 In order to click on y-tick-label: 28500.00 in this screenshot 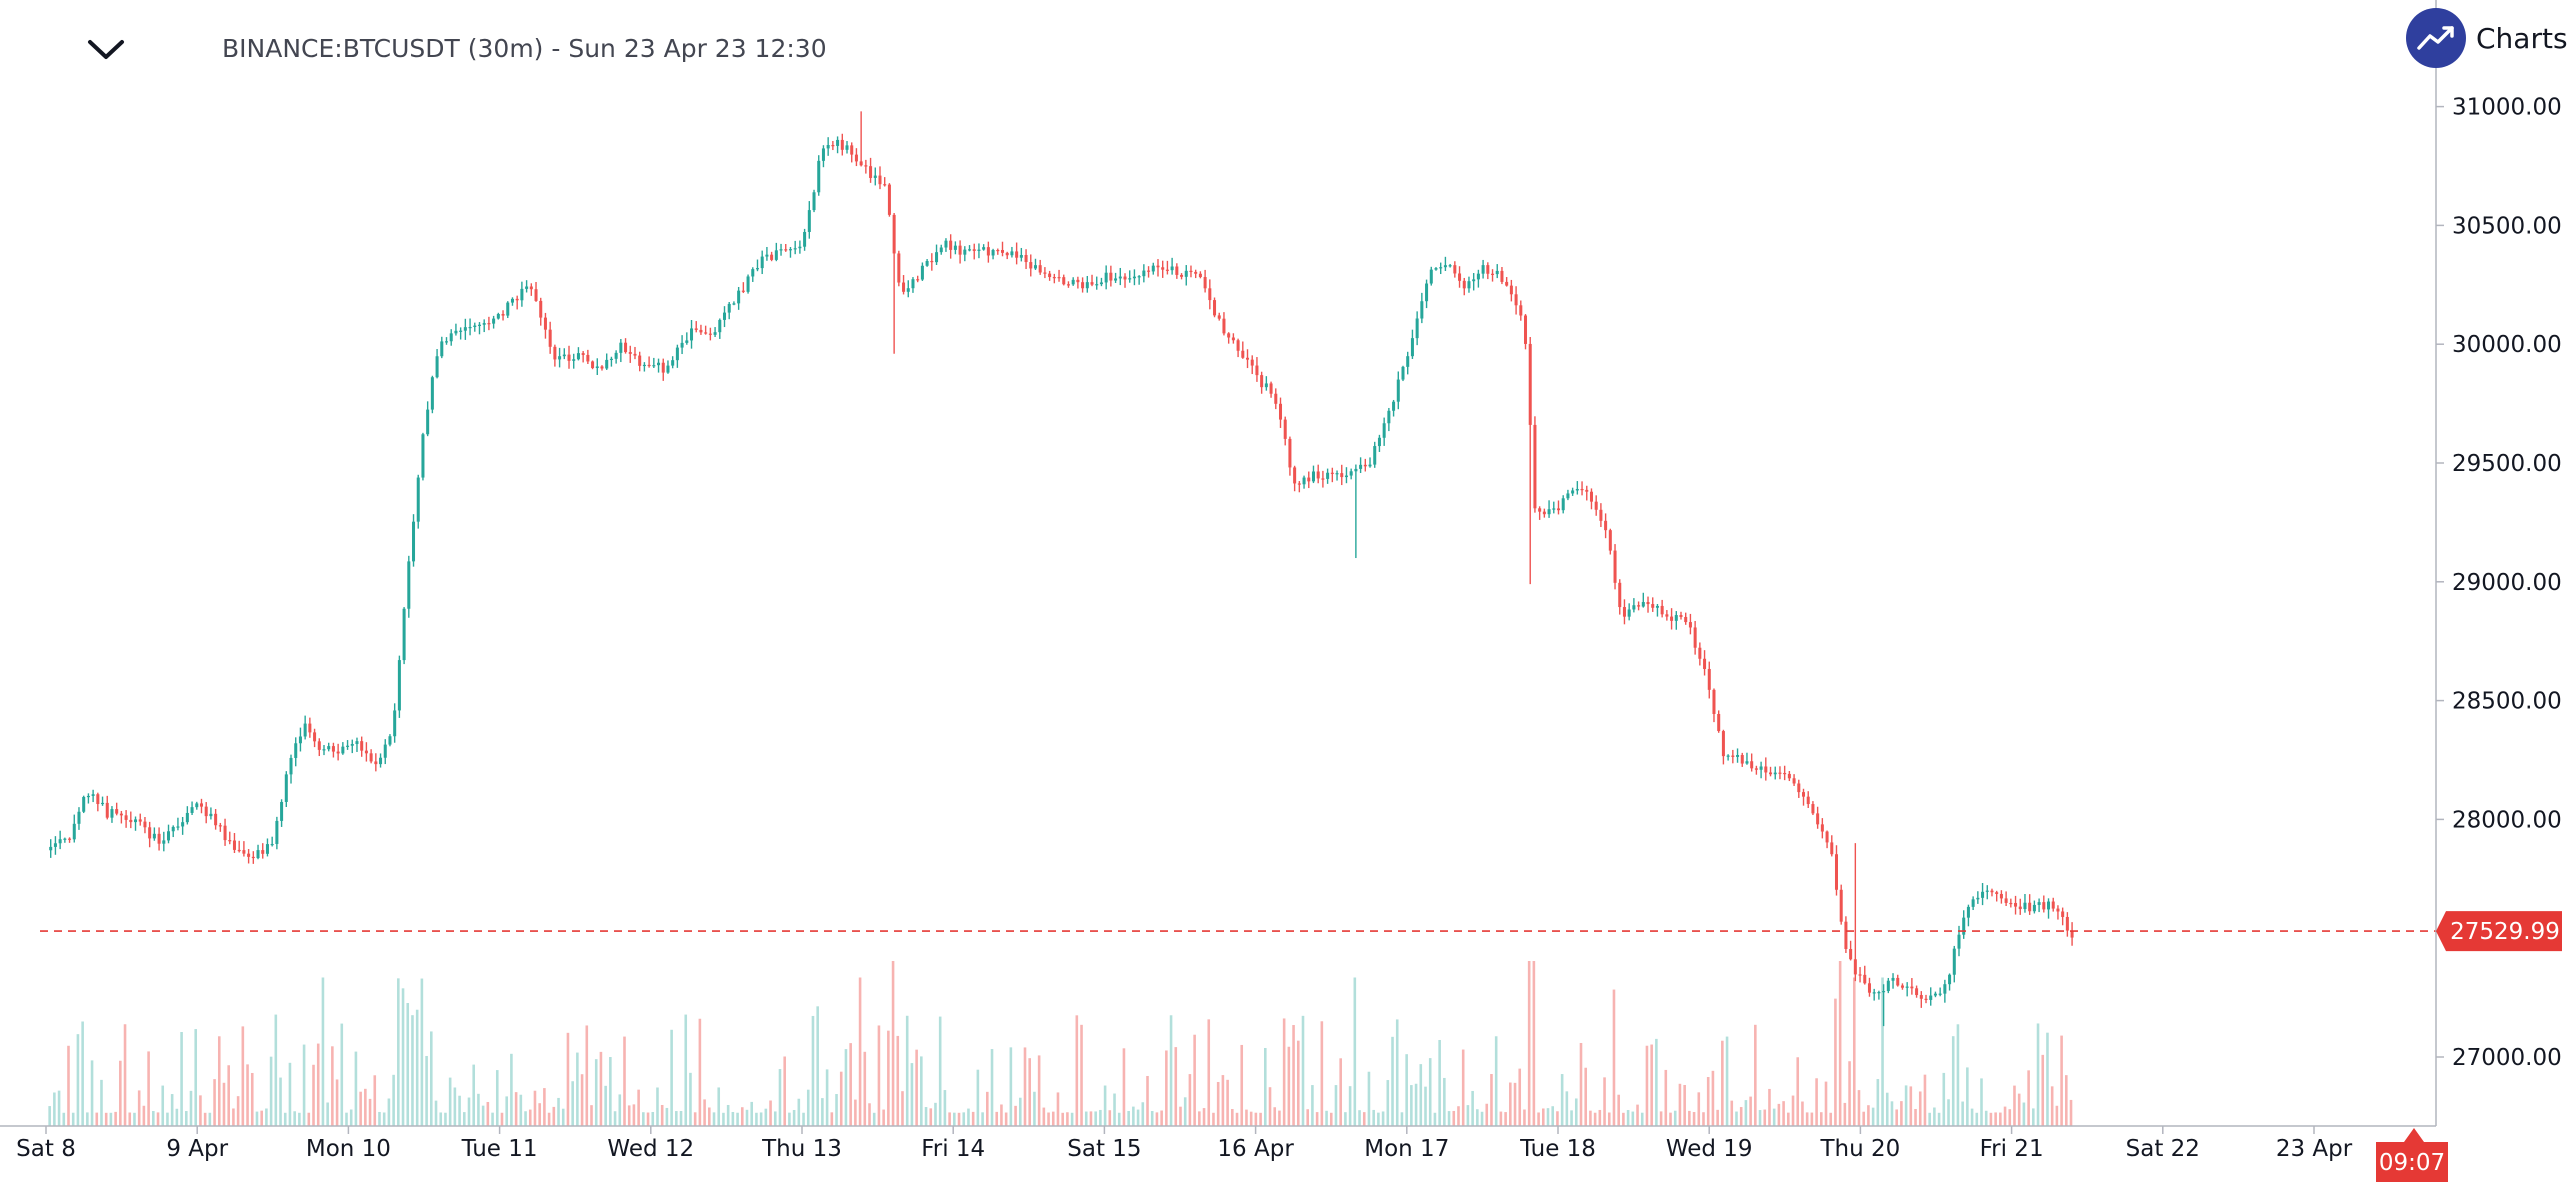, I will do `click(2507, 702)`.